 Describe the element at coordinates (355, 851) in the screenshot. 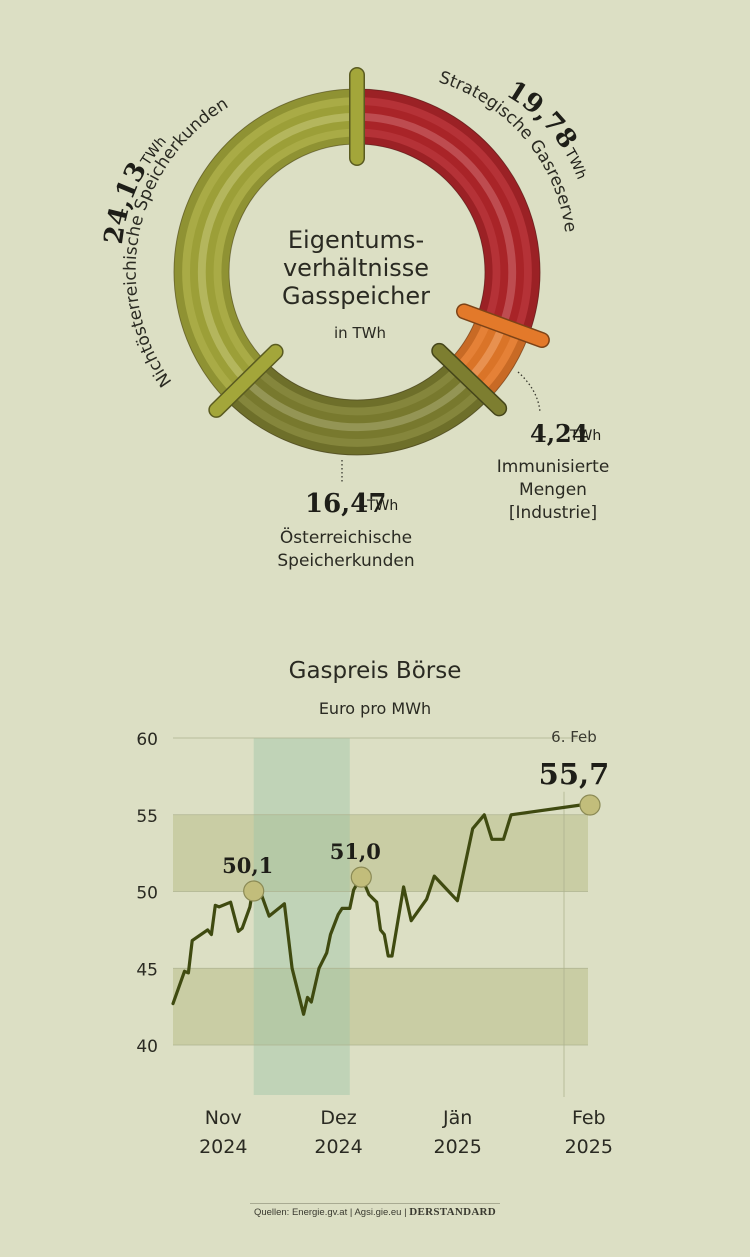

I see `annotation-label: 51,0` at that location.